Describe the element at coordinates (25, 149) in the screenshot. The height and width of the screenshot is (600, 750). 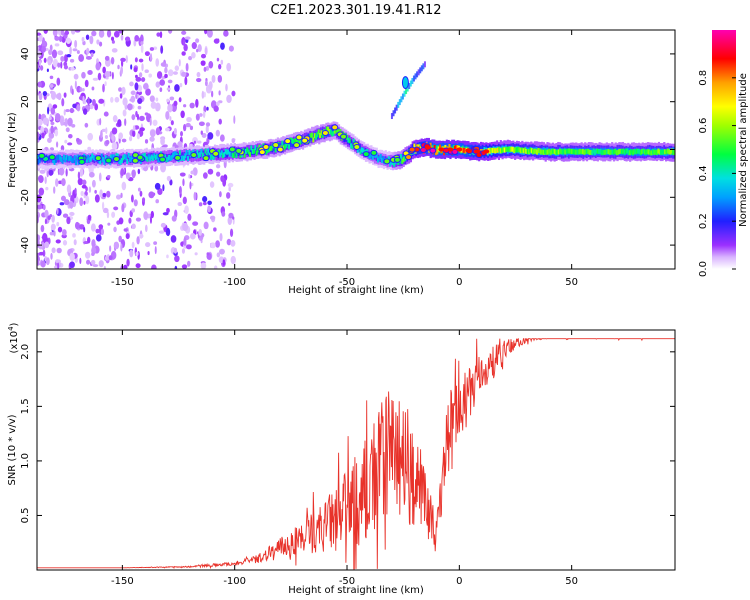
I see `top-y-tick-label: 0` at that location.